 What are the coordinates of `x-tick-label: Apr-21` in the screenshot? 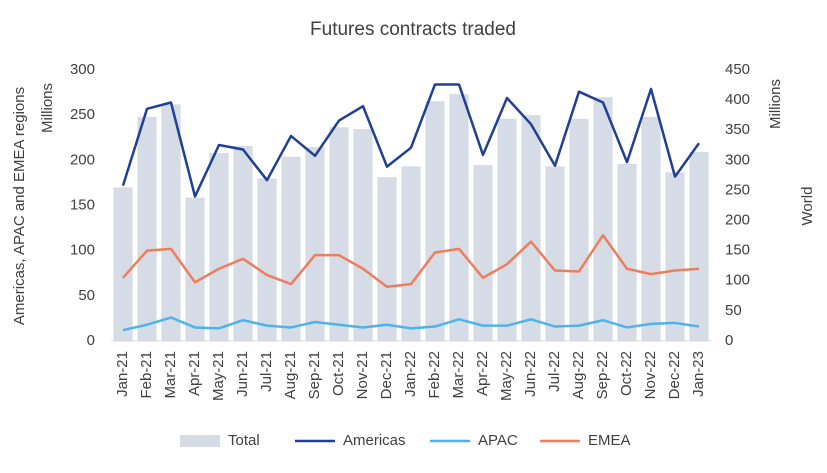 It's located at (194, 373).